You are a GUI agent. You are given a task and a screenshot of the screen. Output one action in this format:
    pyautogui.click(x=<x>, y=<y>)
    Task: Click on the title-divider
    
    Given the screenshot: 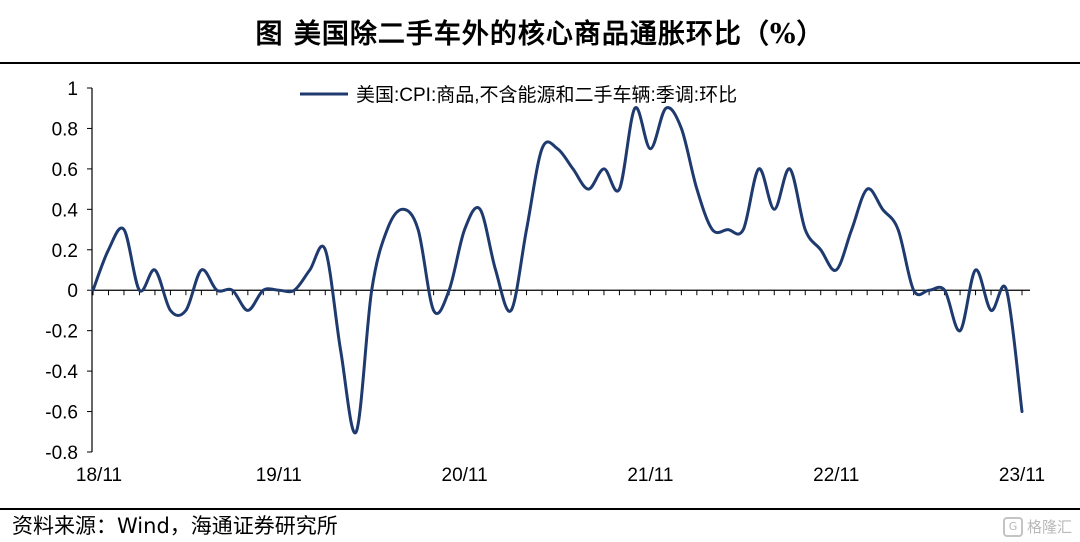 What is the action you would take?
    pyautogui.click(x=540, y=63)
    